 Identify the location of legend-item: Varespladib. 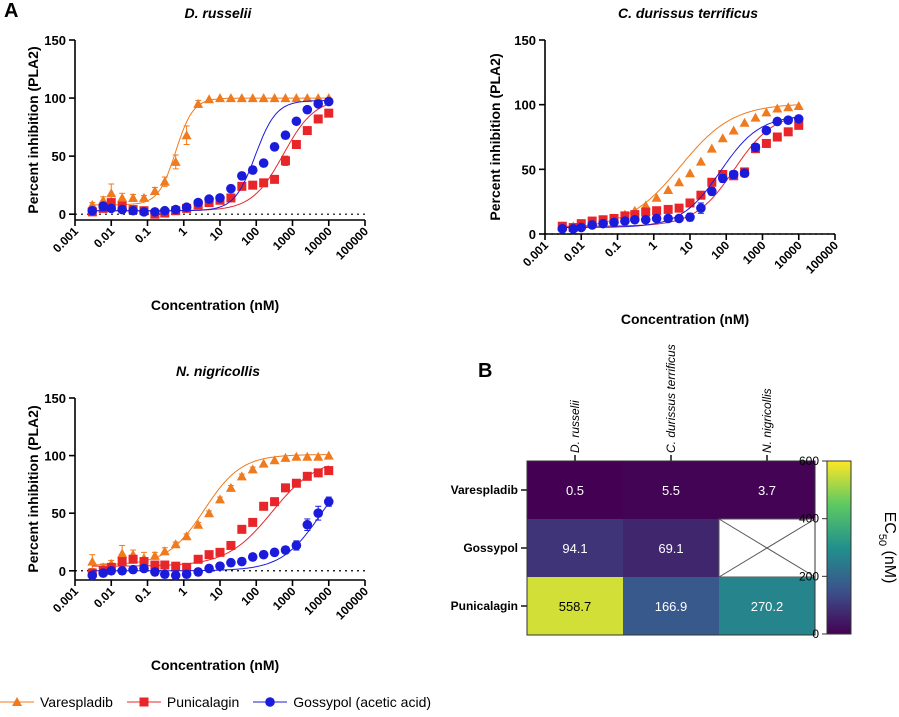
(56, 702).